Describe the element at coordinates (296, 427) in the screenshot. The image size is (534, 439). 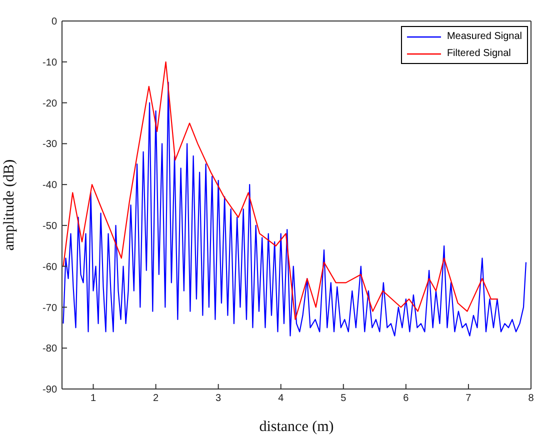
I see `x-axis-title: distance (m)` at that location.